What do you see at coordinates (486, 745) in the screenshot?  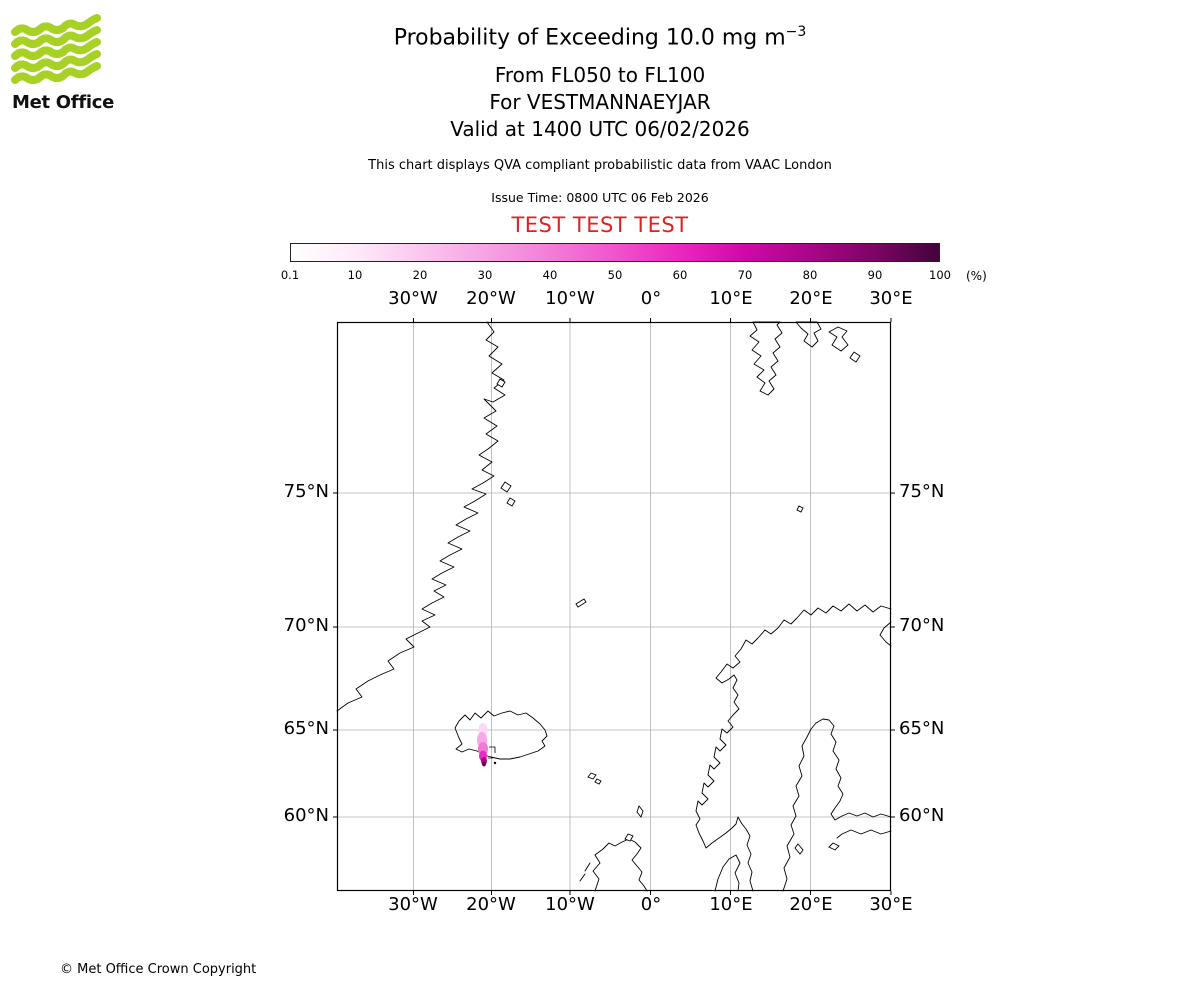 I see `ash-plume` at bounding box center [486, 745].